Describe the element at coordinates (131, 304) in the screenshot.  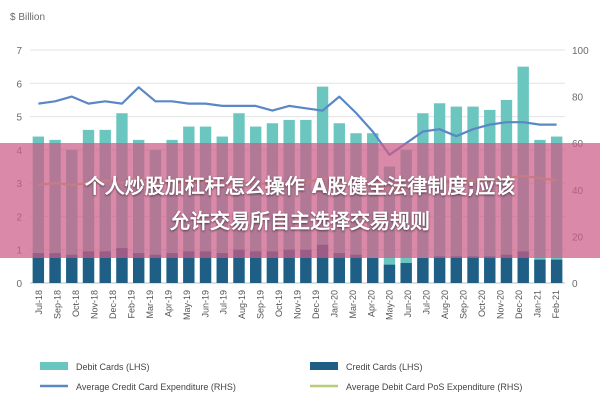
I see `x-tick-label: Feb-19` at that location.